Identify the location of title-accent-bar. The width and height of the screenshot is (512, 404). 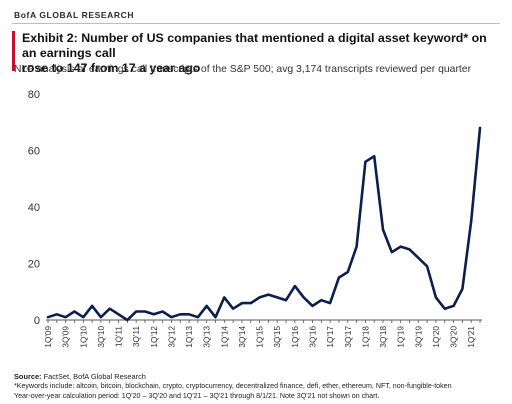
(13, 51).